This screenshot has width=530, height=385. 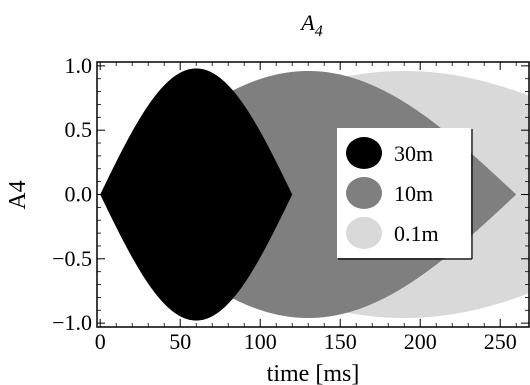 I want to click on y-axis-title: A4, so click(x=18, y=194).